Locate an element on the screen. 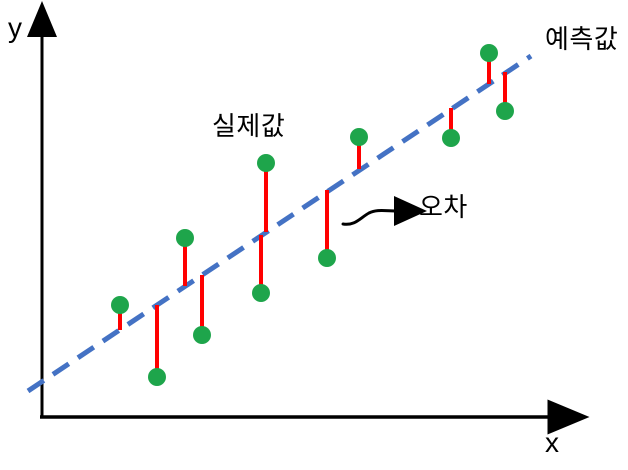 The width and height of the screenshot is (628, 470). error-pointer-arrow is located at coordinates (384, 210).